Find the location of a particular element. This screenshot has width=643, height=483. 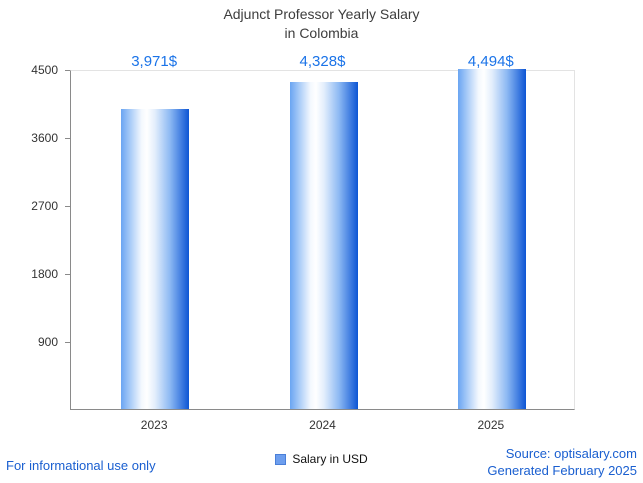

x-axis-tick-label-2023: 2023 is located at coordinates (154, 425).